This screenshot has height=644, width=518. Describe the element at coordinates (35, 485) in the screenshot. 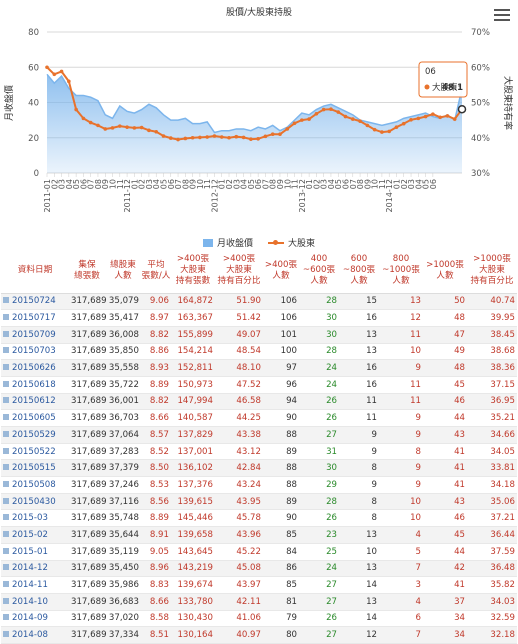

I see `table-cell: 20150508` at that location.